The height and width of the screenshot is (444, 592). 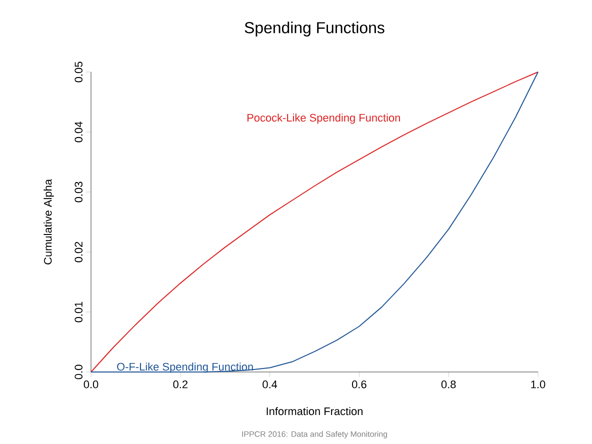 What do you see at coordinates (49, 221) in the screenshot?
I see `y-axis-title: Cumulative Alpha` at bounding box center [49, 221].